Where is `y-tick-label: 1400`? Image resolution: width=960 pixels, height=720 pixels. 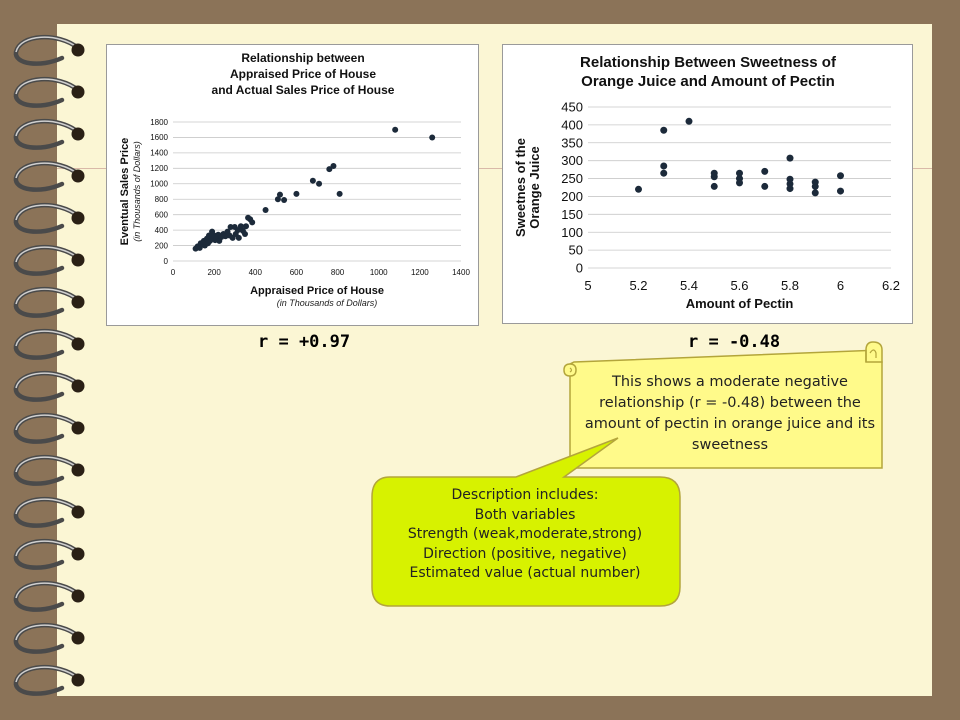
y-tick-label: 1400 is located at coordinates (159, 153).